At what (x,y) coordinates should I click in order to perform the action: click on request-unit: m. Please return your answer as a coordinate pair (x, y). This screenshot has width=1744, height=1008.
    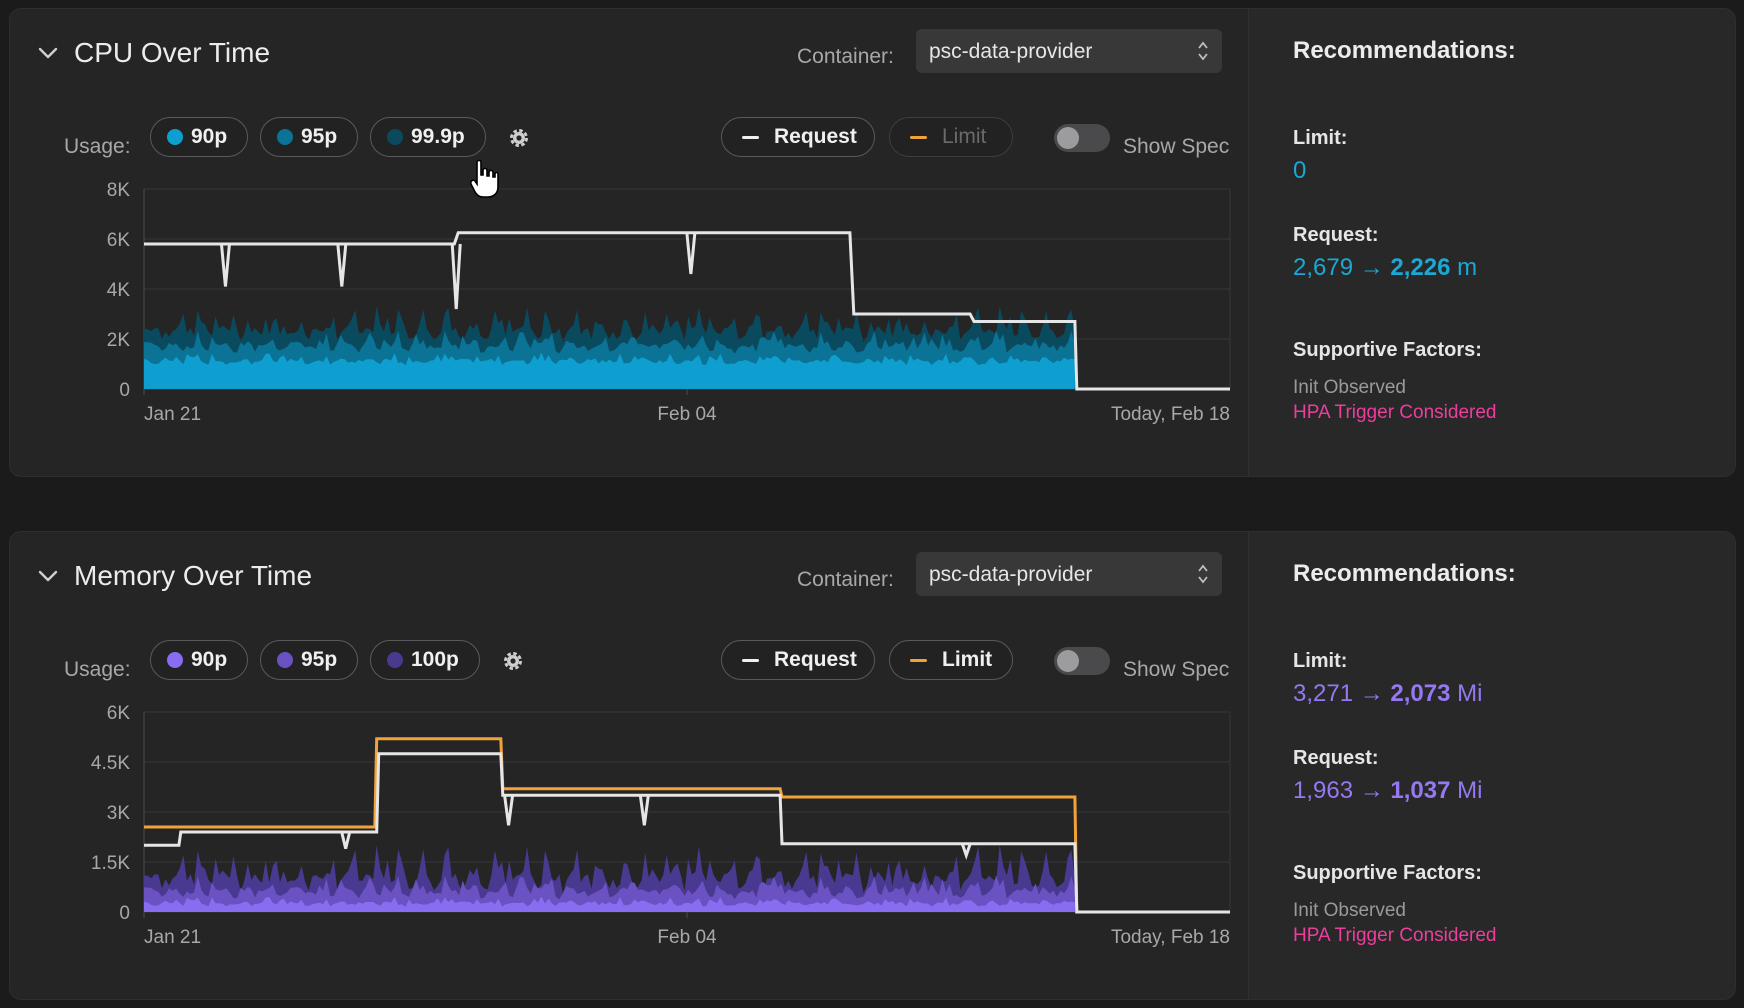
    Looking at the image, I should click on (1467, 267).